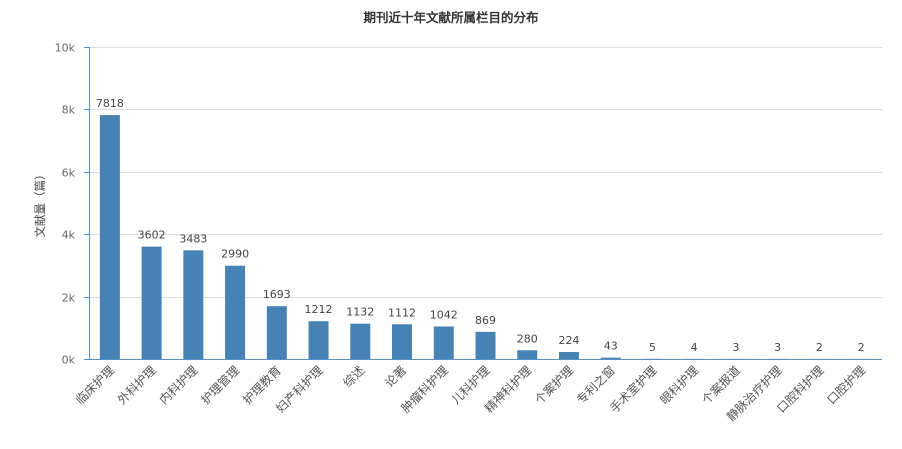  Describe the element at coordinates (152, 235) in the screenshot. I see `value-label: 3602` at that location.